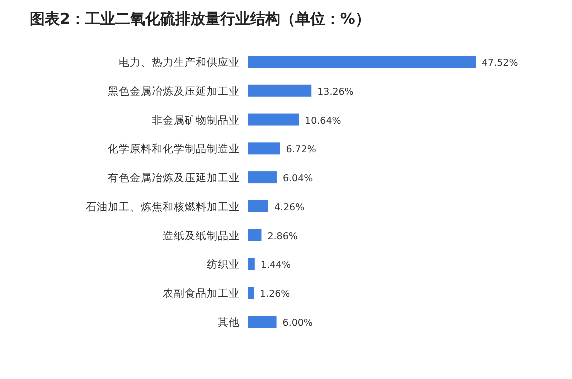 Image resolution: width=572 pixels, height=379 pixels. Describe the element at coordinates (200, 19) in the screenshot. I see `chart-title: 图表2：工业二氧化硫排放量行业结构（单位：%）` at that location.